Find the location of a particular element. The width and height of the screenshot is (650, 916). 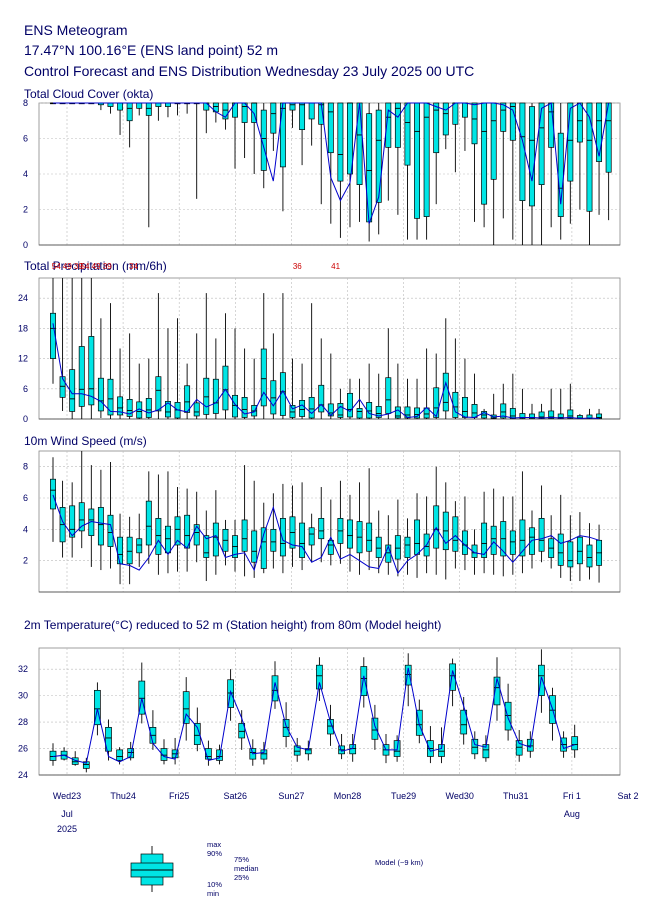

y-tick-label: 30 is located at coordinates (23, 696).